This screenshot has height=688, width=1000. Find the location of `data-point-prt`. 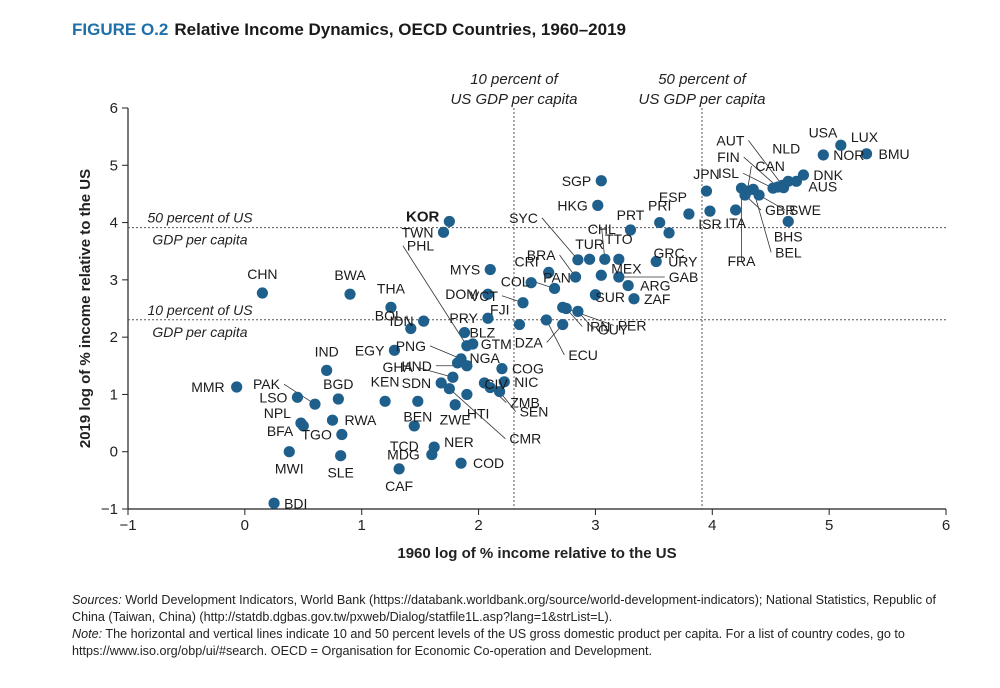

data-point-prt is located at coordinates (630, 230).